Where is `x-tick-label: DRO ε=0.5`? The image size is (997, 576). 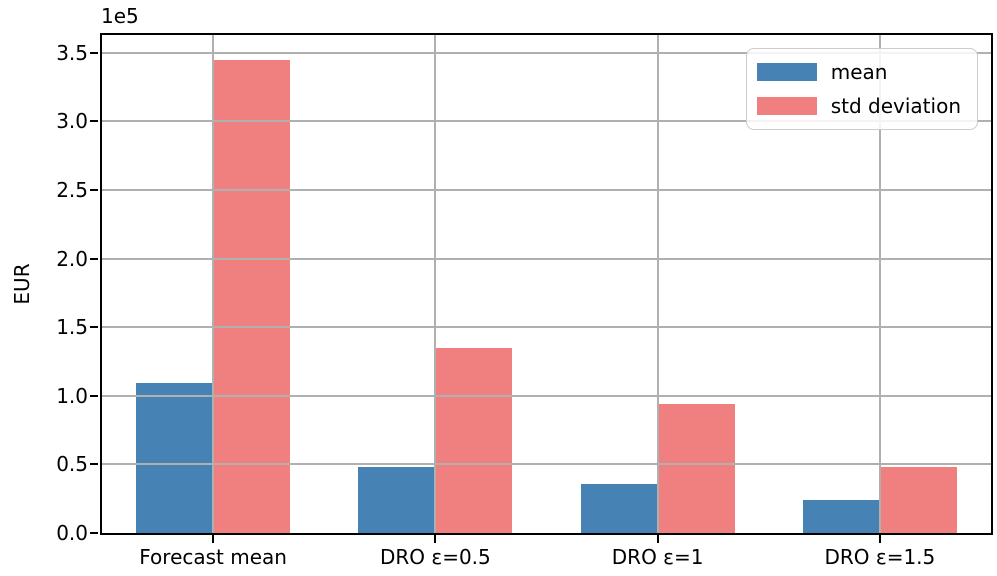 x-tick-label: DRO ε=0.5 is located at coordinates (435, 557).